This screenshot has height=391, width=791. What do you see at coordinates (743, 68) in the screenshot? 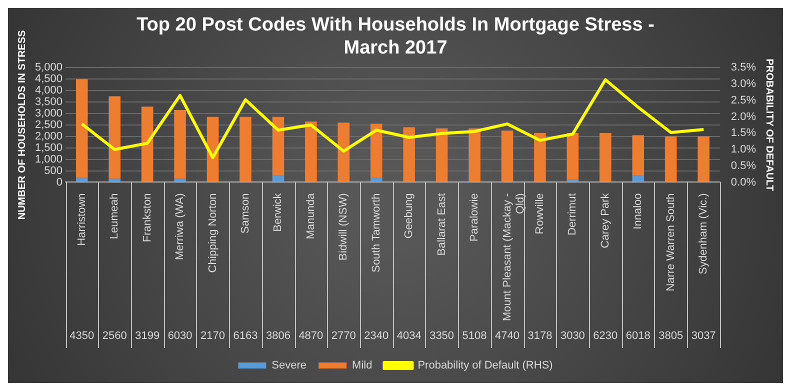
I see `y2-tick-label: 3.5%` at bounding box center [743, 68].